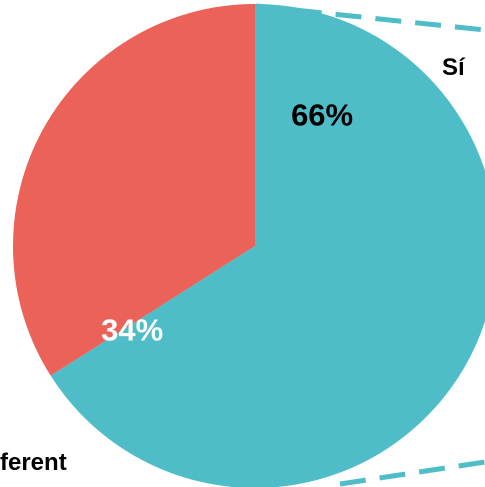 The width and height of the screenshot is (485, 487). I want to click on legend-label-ferent: ferent, so click(33, 462).